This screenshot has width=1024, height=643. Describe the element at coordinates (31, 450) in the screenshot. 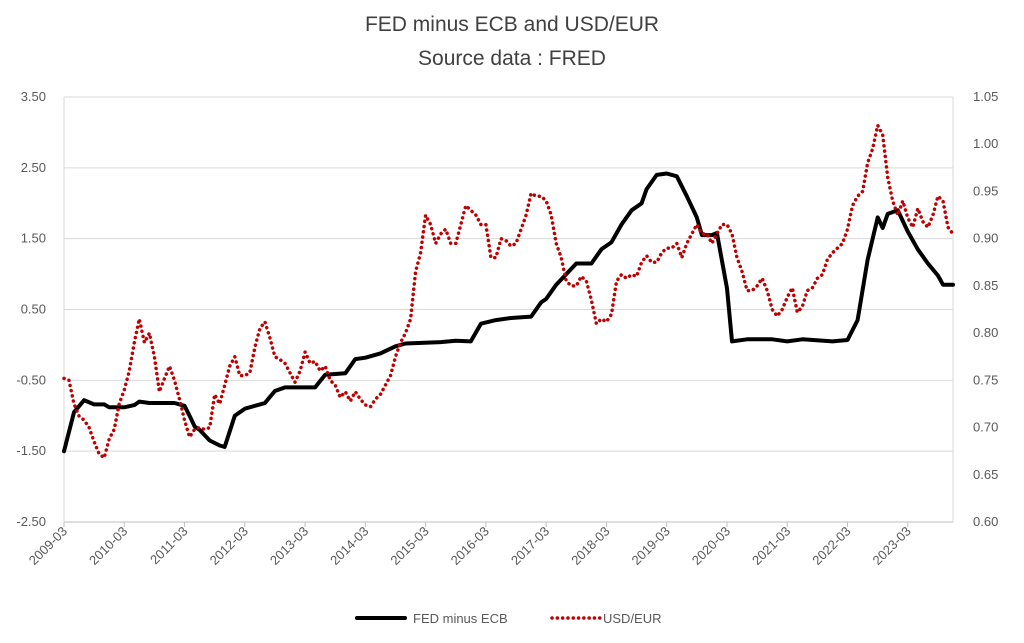

I see `y-tick-label: -1.50` at that location.